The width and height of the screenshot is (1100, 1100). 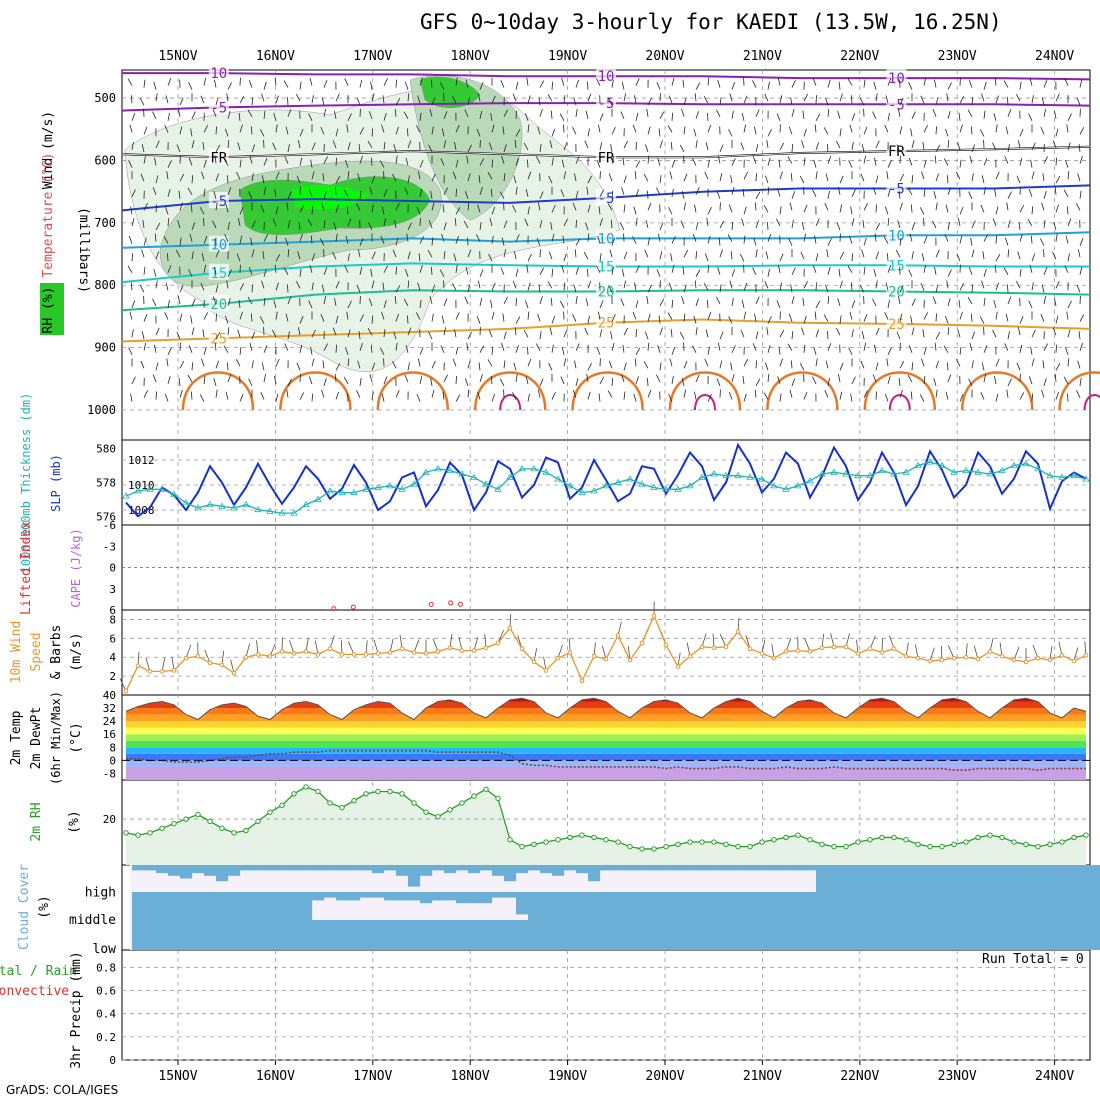 What do you see at coordinates (606, 487) in the screenshot?
I see `slp-series-line` at bounding box center [606, 487].